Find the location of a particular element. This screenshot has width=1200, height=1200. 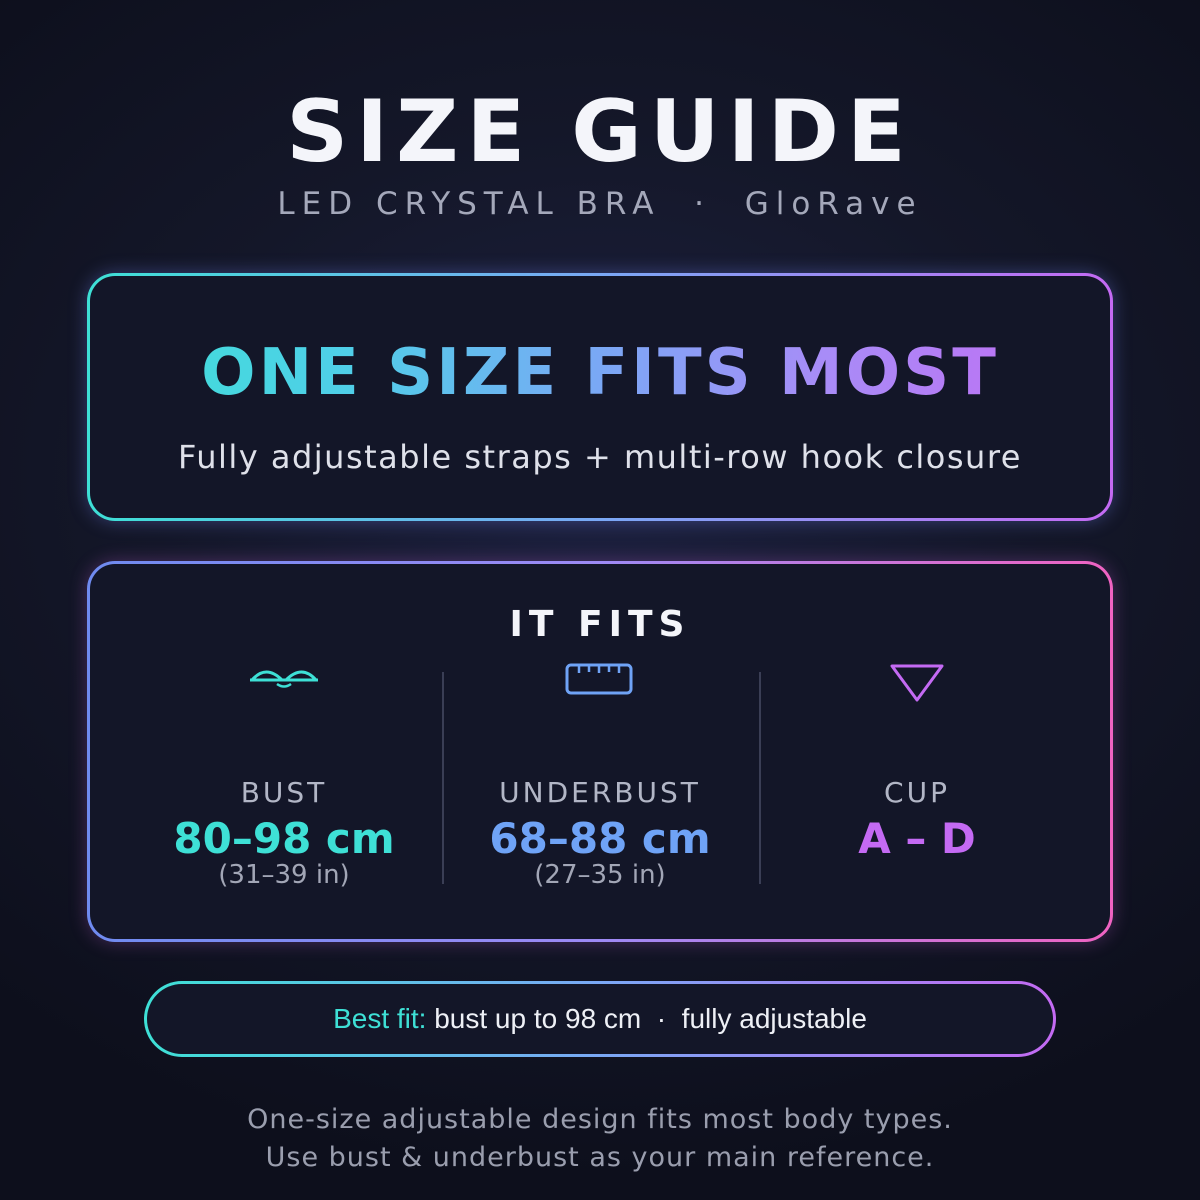

underbust-value: 68–88 cm is located at coordinates (600, 838).